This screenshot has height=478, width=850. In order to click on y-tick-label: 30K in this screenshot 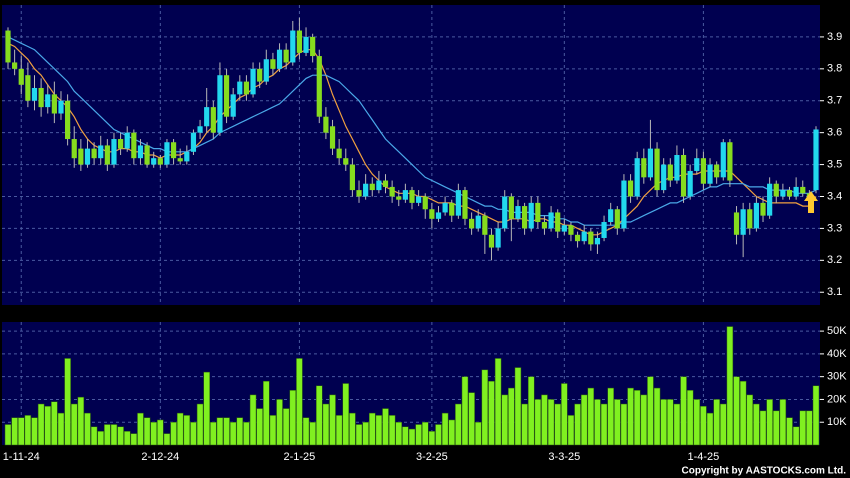, I will do `click(837, 377)`.